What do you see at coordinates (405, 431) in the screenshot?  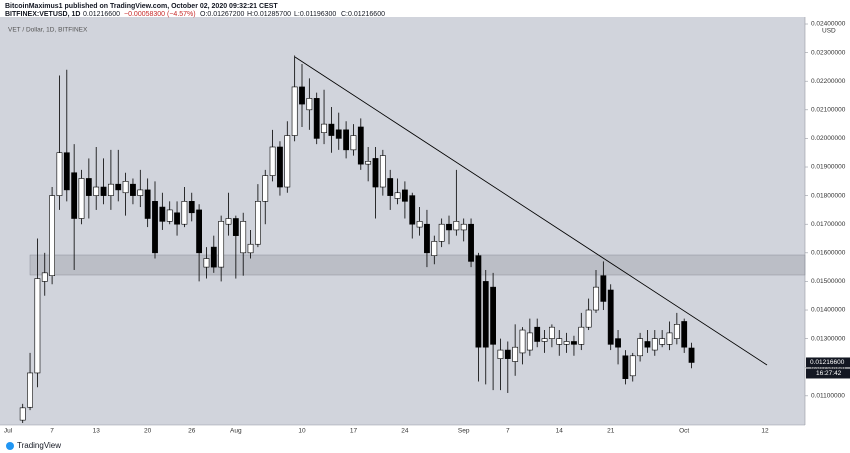 I see `x-tick-label: 24` at bounding box center [405, 431].